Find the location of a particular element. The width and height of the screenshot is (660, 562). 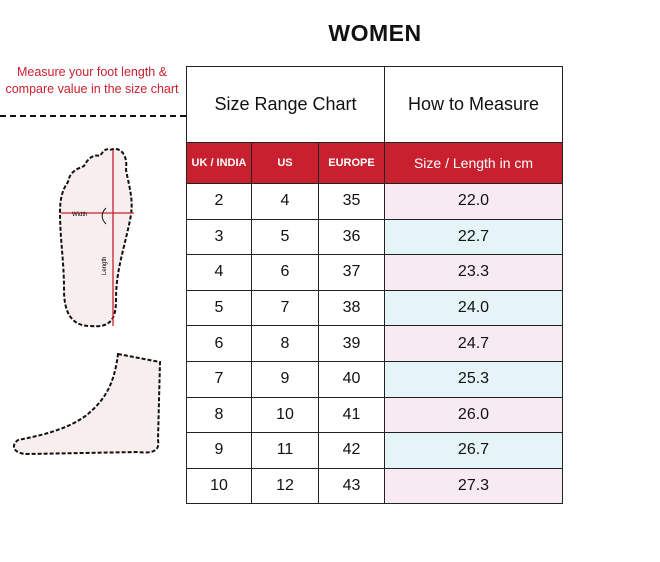

us-size: 6 is located at coordinates (285, 272).